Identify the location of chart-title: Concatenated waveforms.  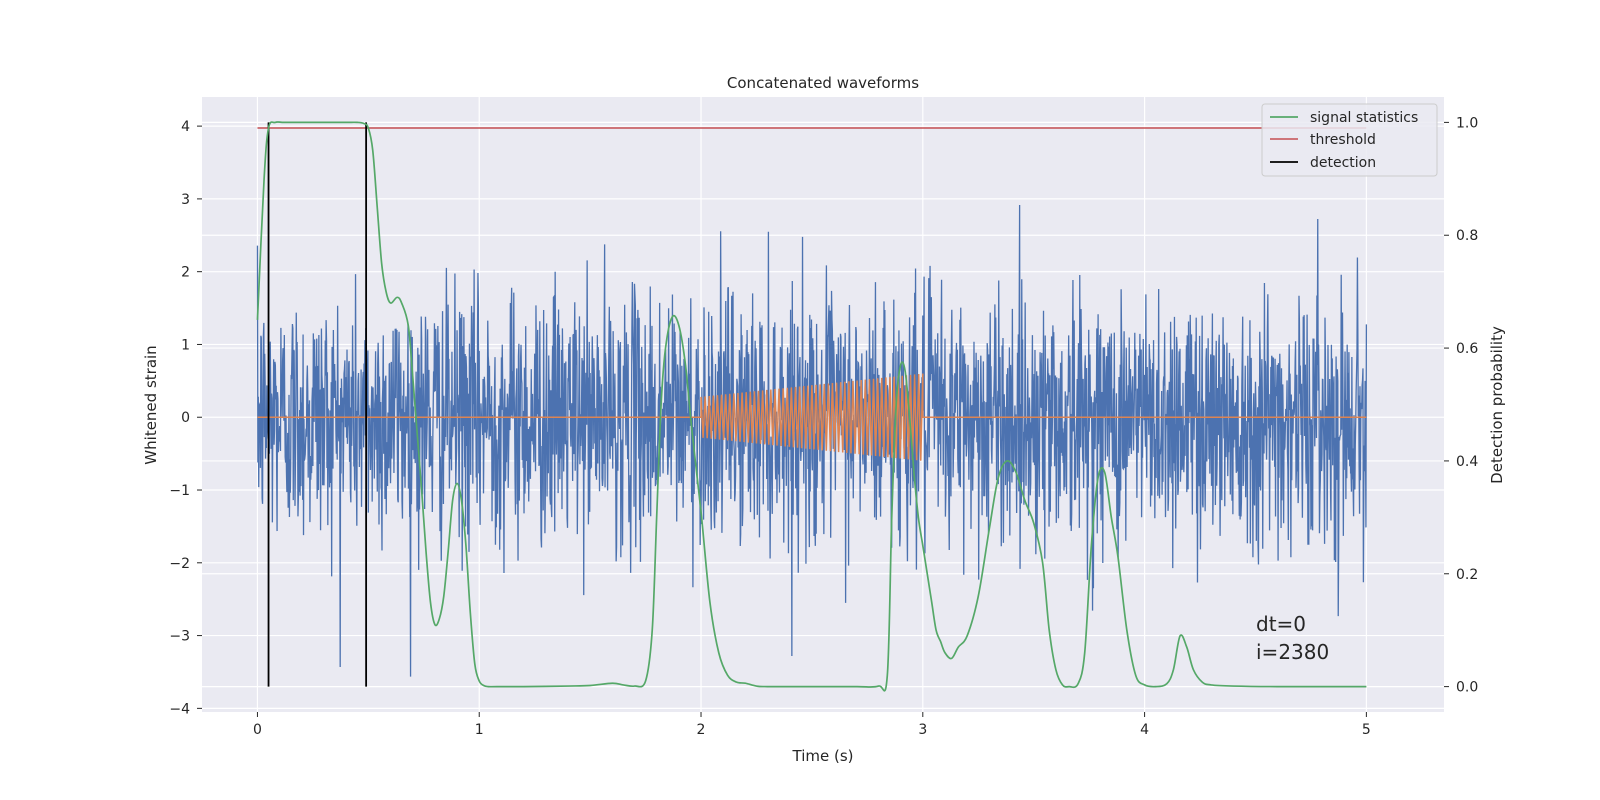
(823, 83).